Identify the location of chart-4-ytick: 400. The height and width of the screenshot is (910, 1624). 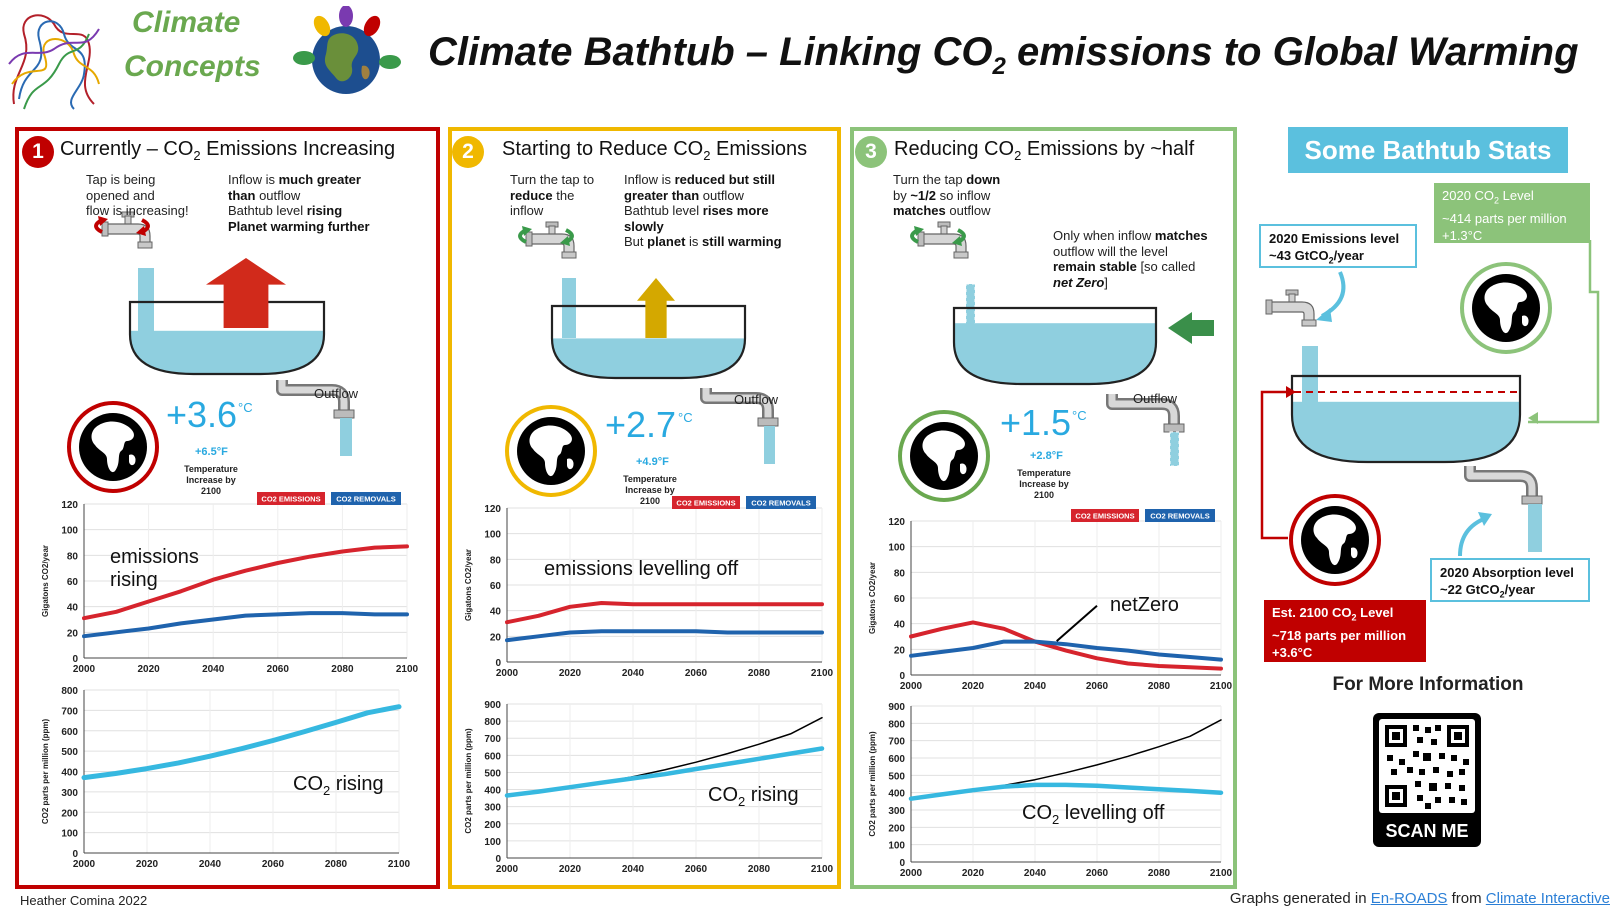
(492, 791).